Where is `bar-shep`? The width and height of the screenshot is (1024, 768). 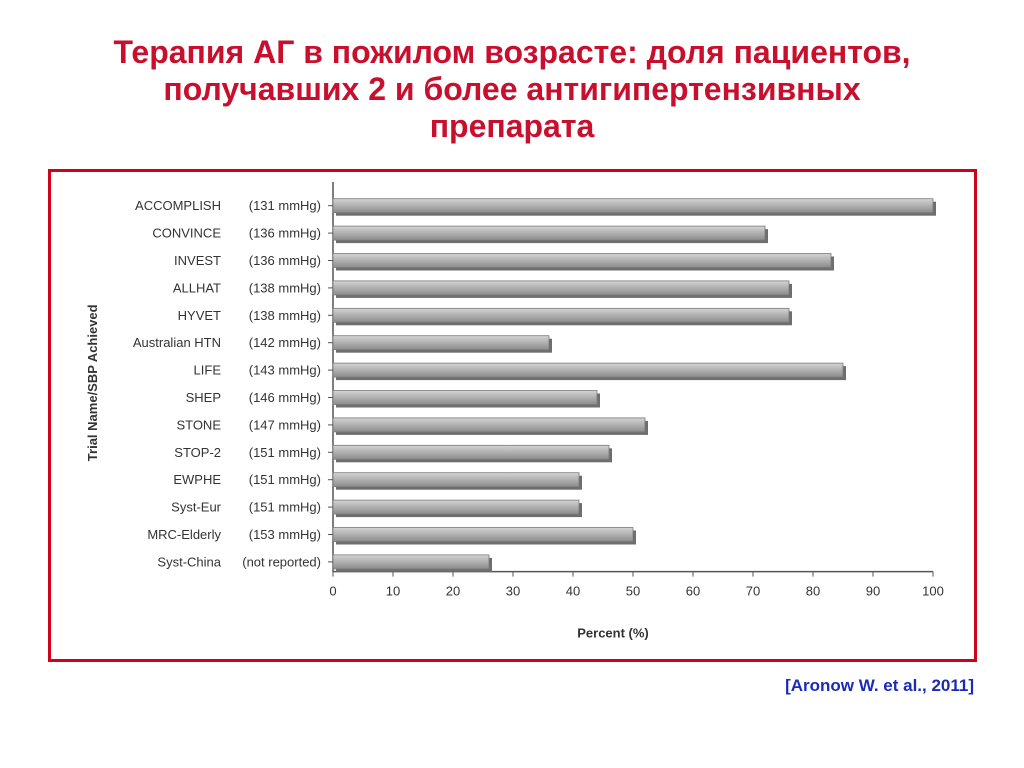
bar-shep is located at coordinates (465, 397).